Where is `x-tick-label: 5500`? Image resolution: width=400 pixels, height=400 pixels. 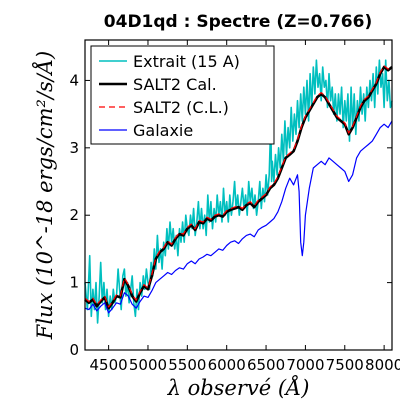
x-tick-label: 5500 is located at coordinates (187, 365).